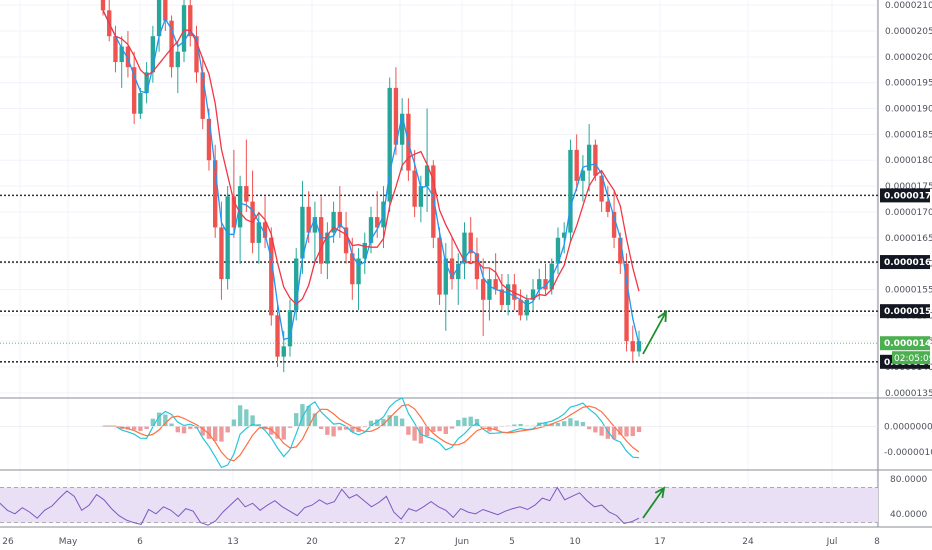 The height and width of the screenshot is (550, 932). Describe the element at coordinates (908, 427) in the screenshot. I see `macd-tick-label: 0.00000000` at that location.